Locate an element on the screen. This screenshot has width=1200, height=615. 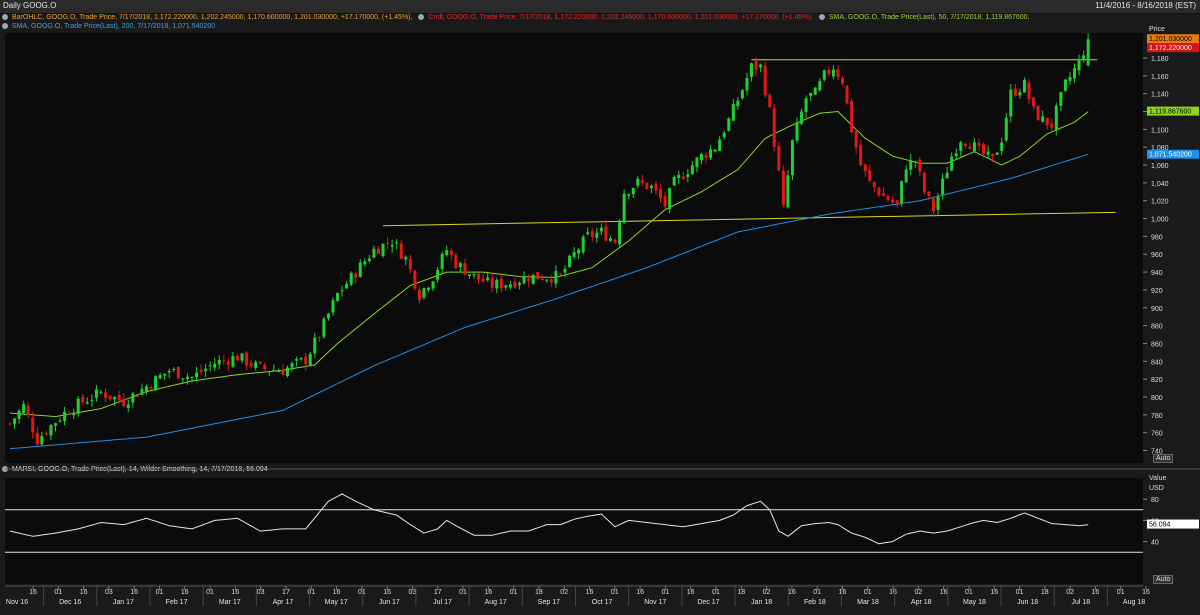
day-tick-label: 01 is located at coordinates (210, 592).